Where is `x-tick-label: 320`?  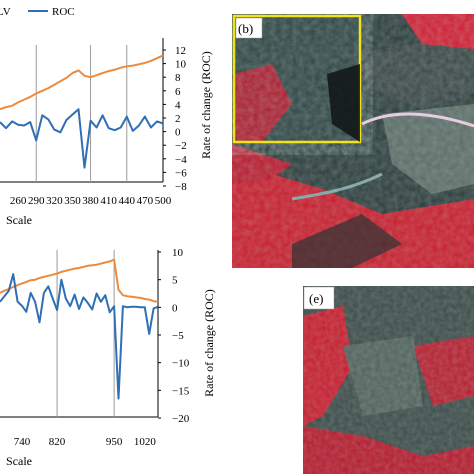 x-tick-label: 320 is located at coordinates (54, 201).